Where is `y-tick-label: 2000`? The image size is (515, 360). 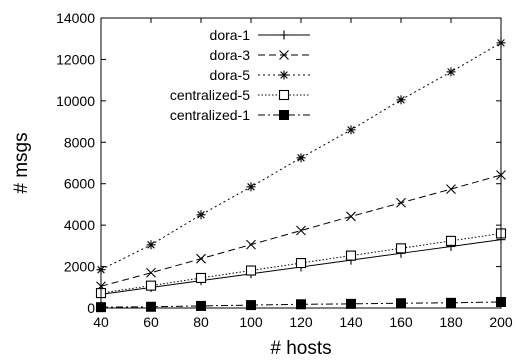
y-tick-label: 2000 is located at coordinates (79, 267).